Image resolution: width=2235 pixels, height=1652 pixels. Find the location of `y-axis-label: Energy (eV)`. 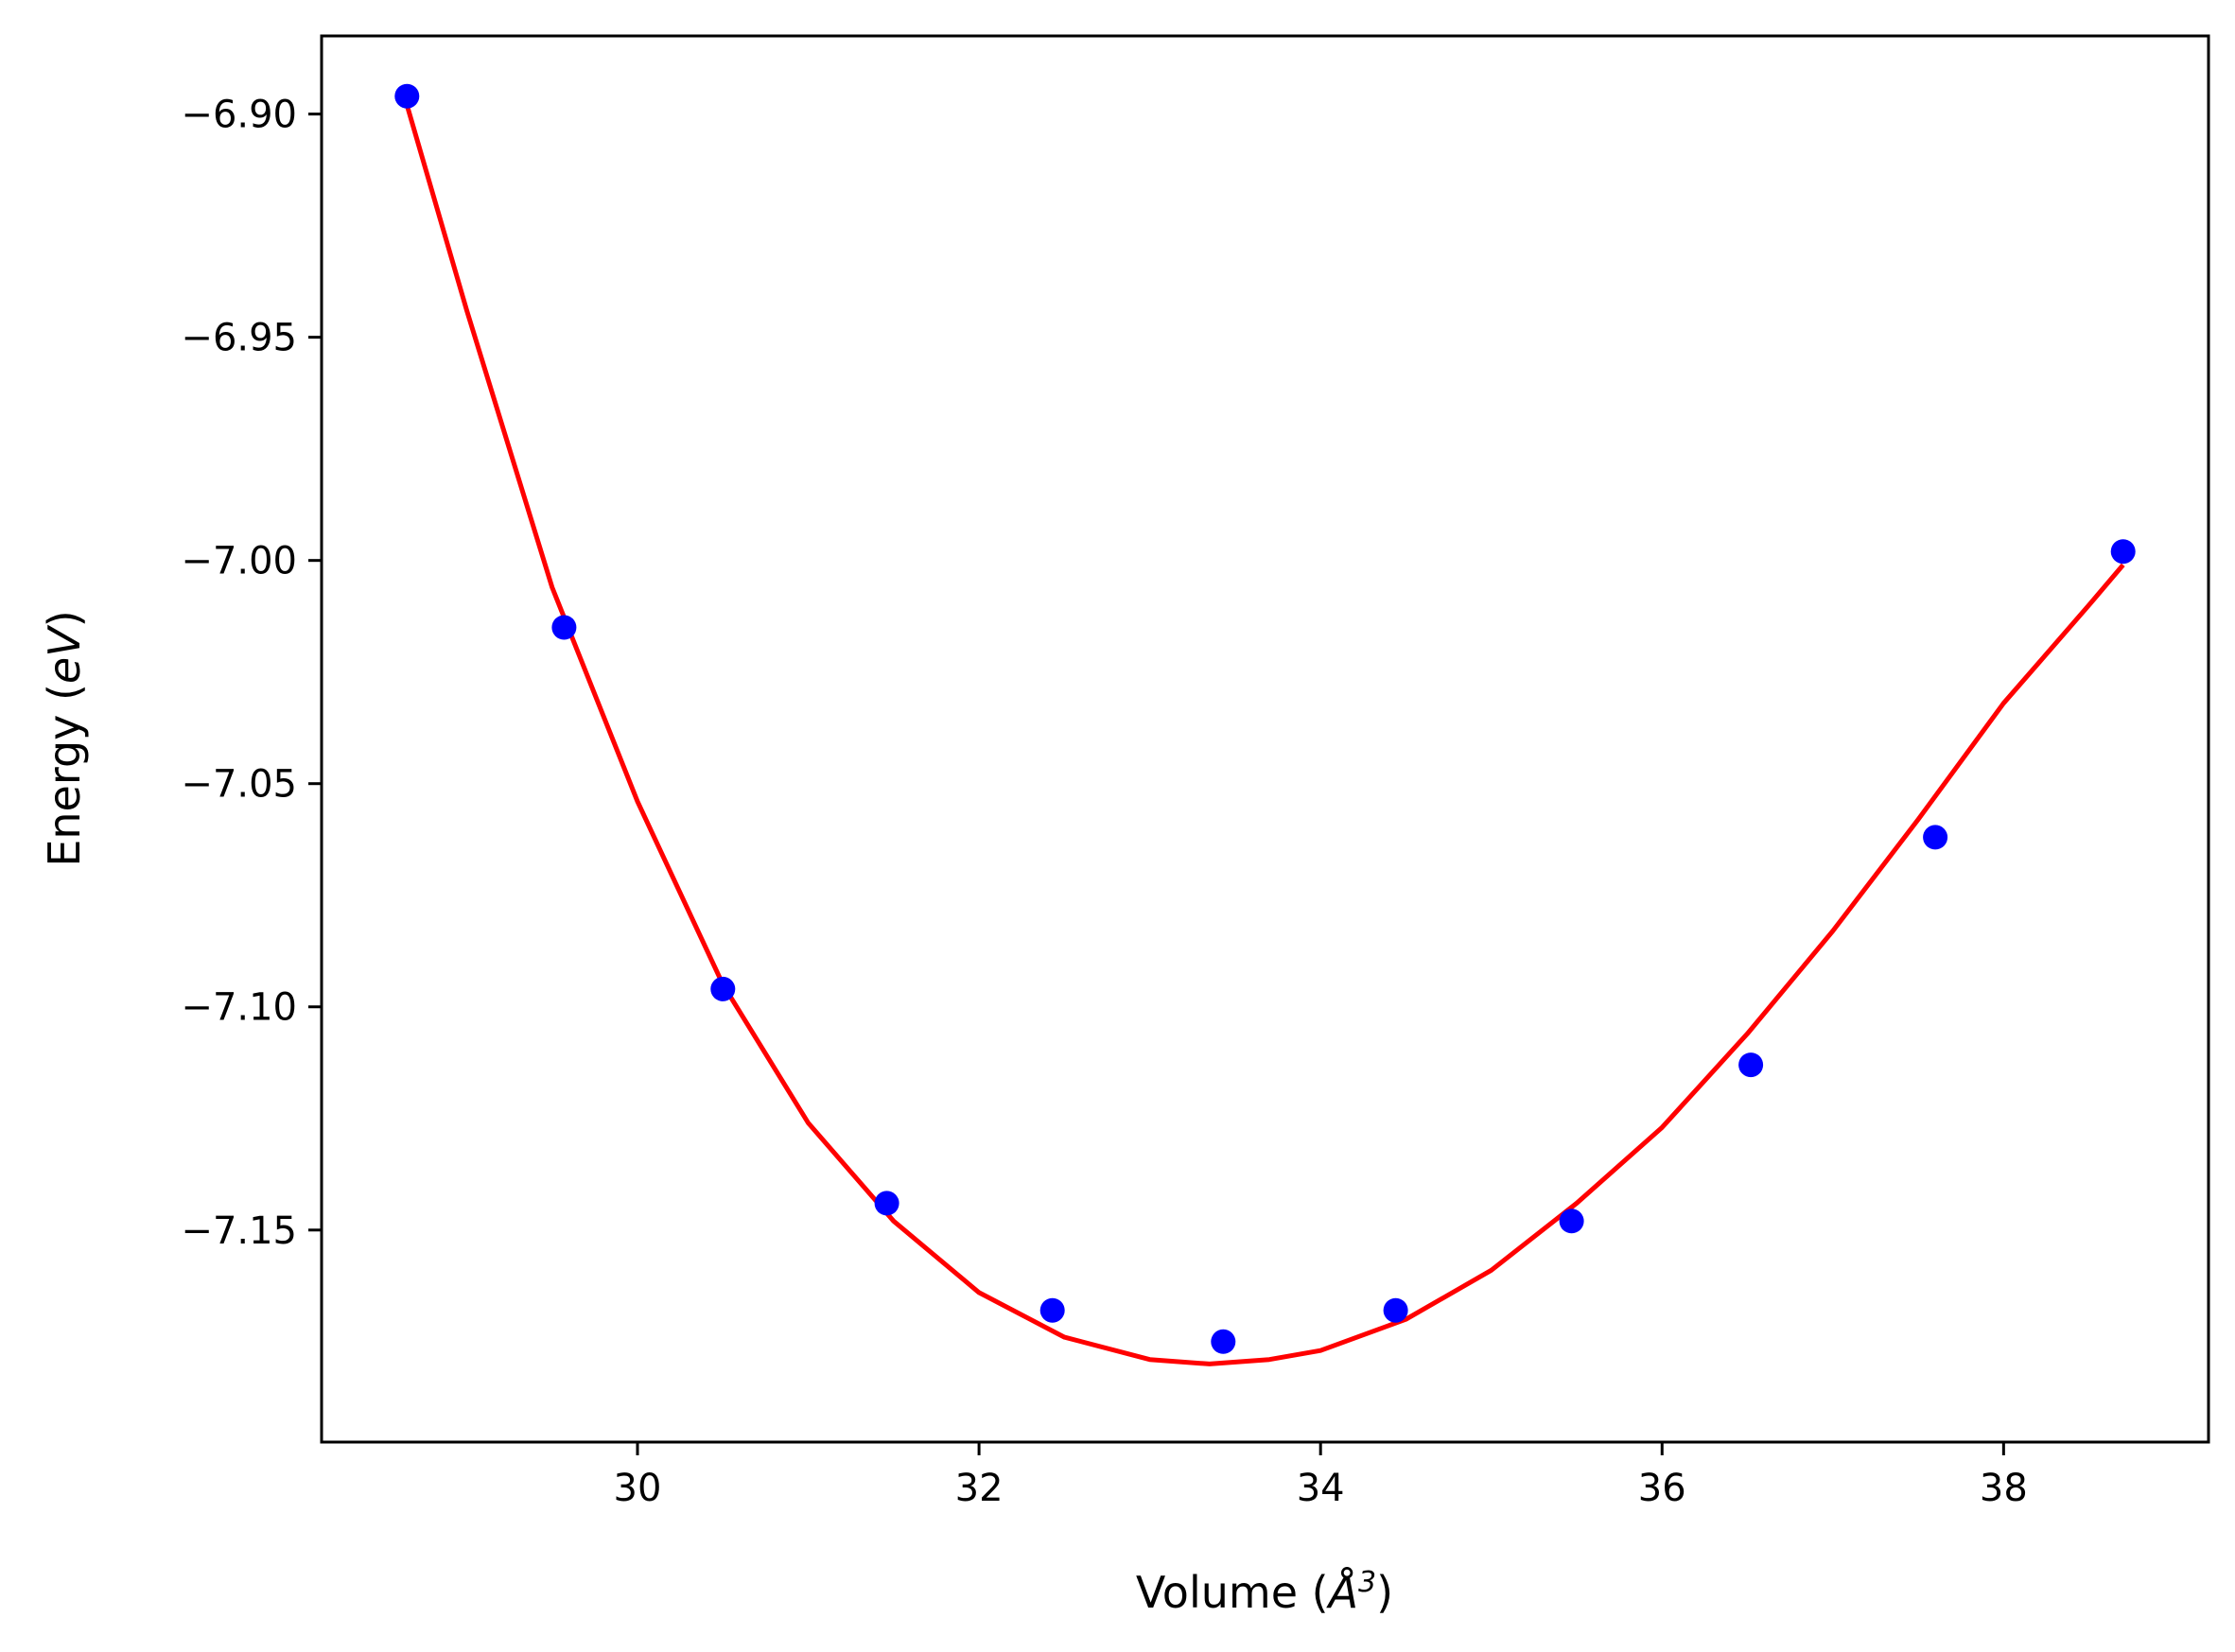

y-axis-label: Energy (eV) is located at coordinates (64, 738).